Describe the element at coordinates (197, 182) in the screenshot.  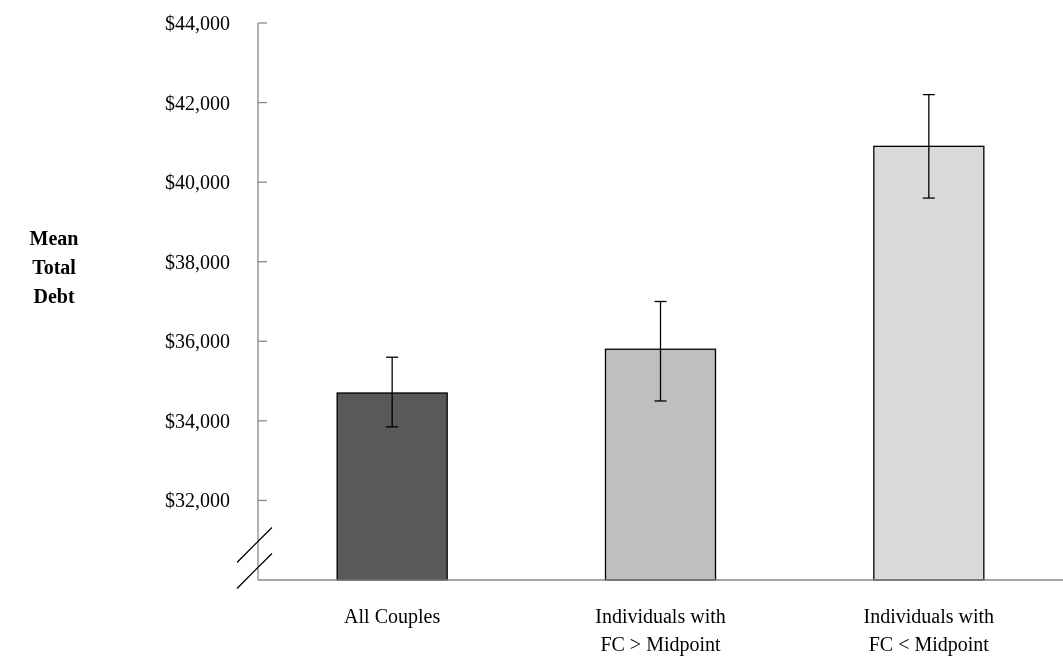
I see `y-tick-label: $40,000` at that location.